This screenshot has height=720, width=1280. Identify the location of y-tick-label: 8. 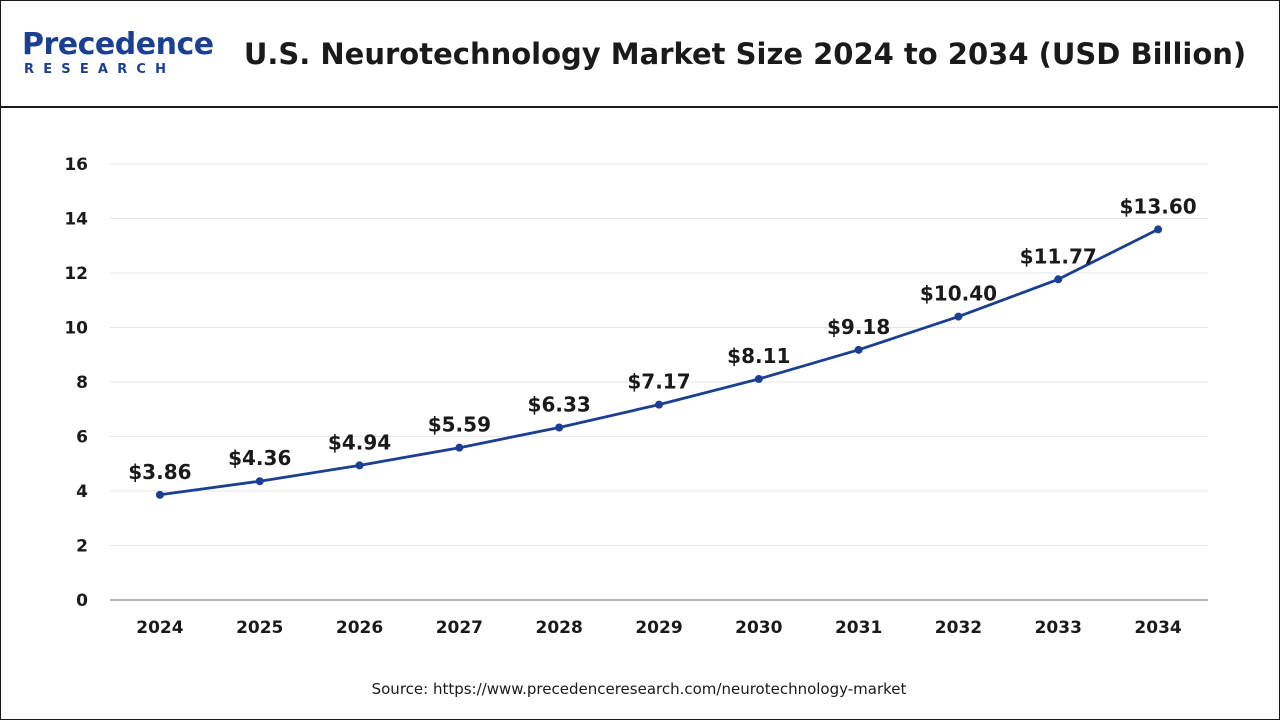
(82, 383).